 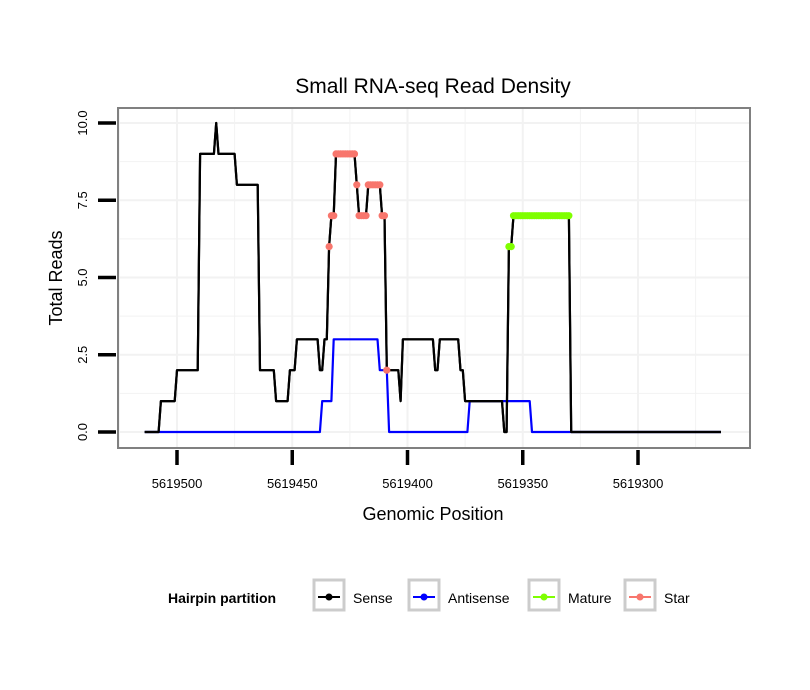 I want to click on x-tick-label: 5619500, so click(x=177, y=483).